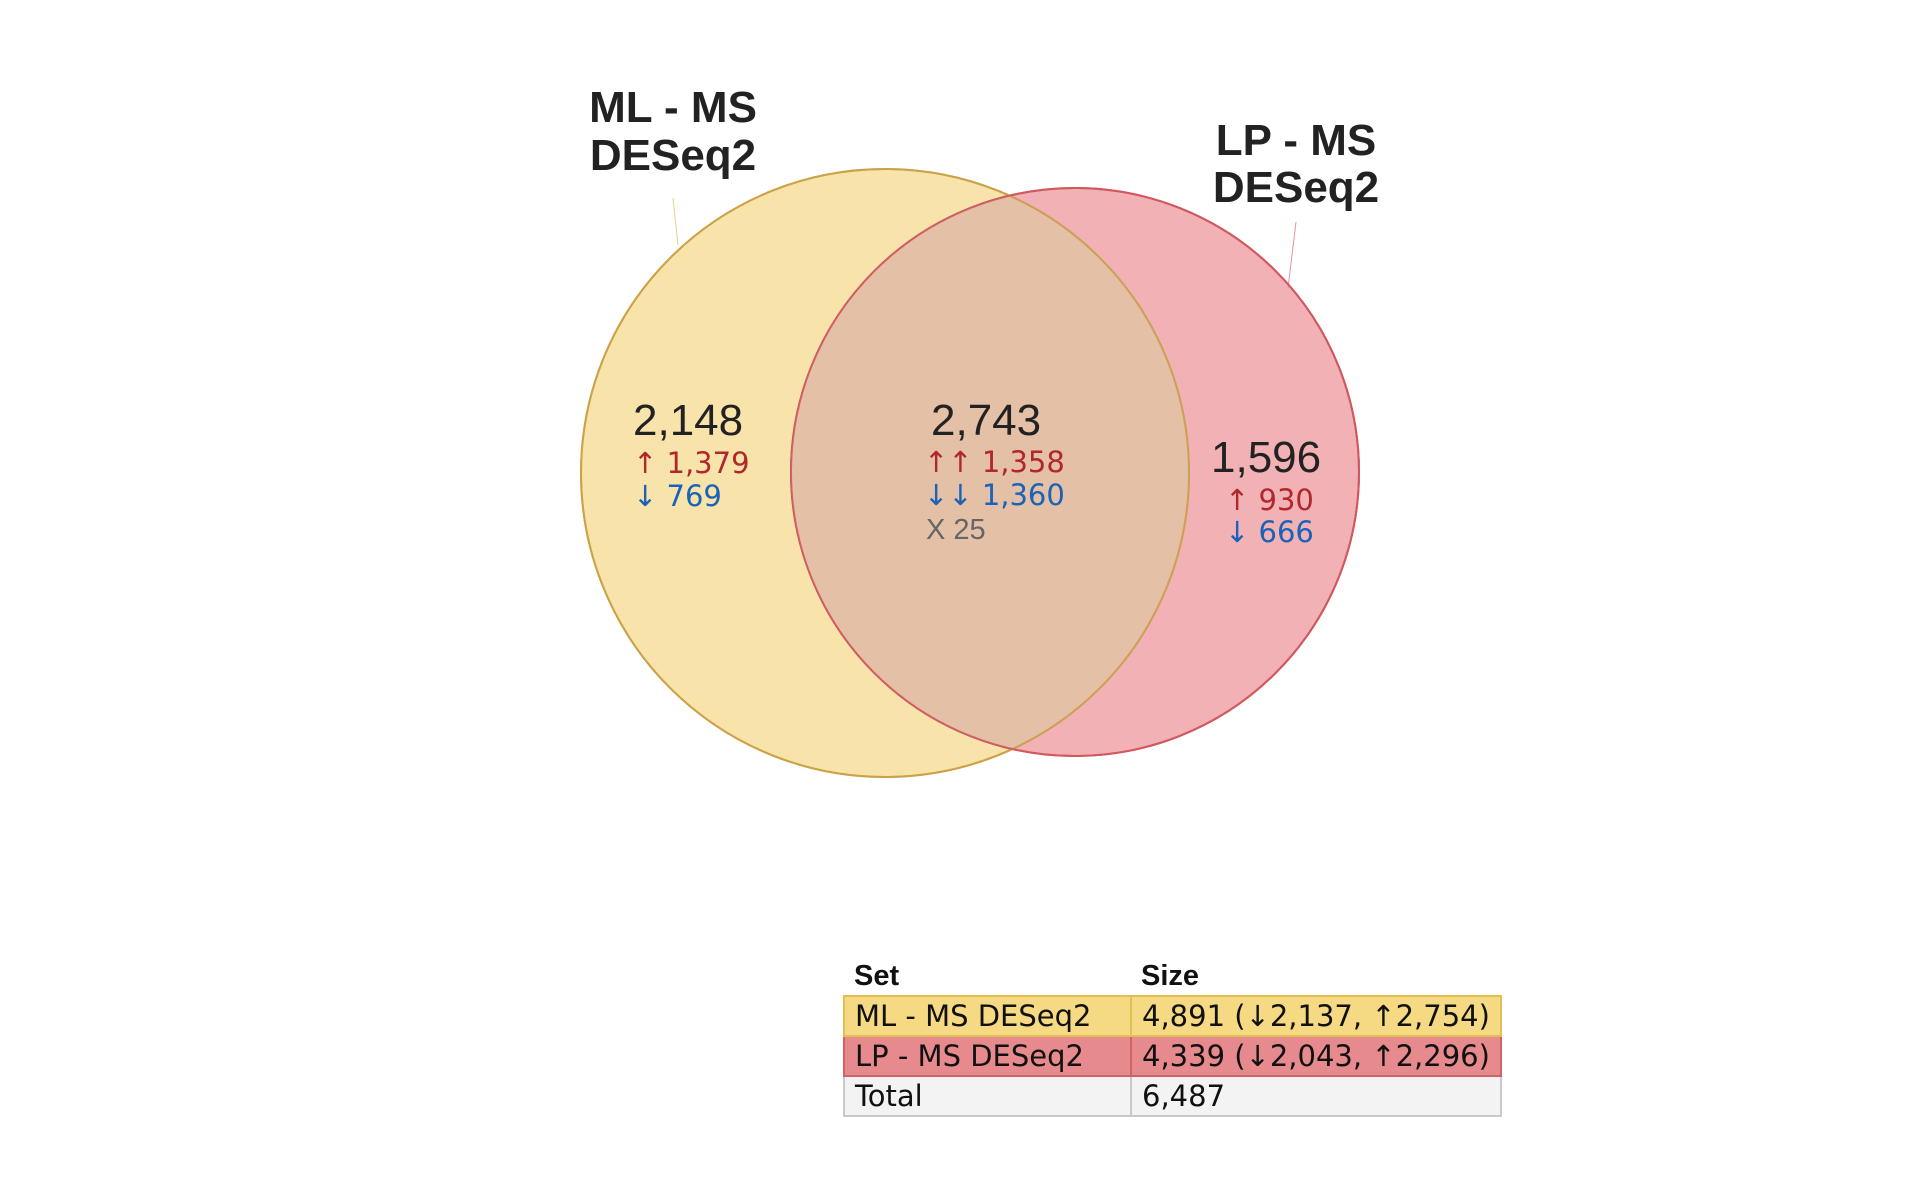 The image size is (1920, 1186). I want to click on only-b-down: ↓ 666, so click(1269, 532).